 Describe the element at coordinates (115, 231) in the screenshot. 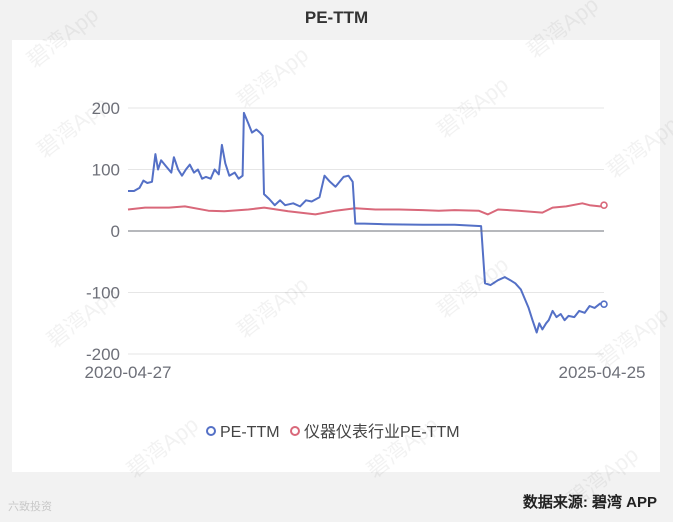

I see `y-tick-label: 0` at that location.